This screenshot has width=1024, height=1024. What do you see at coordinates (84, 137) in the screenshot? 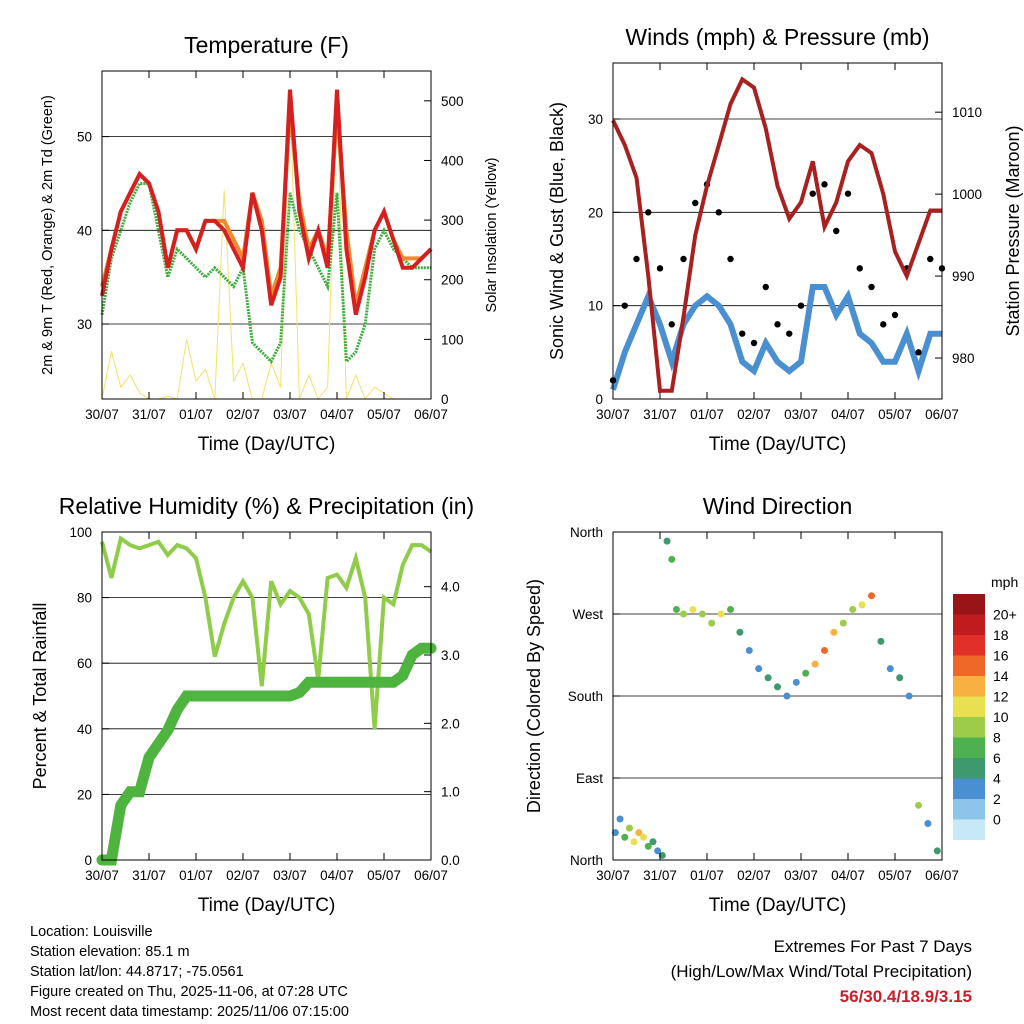
I see `y-tick-label: 50` at bounding box center [84, 137].